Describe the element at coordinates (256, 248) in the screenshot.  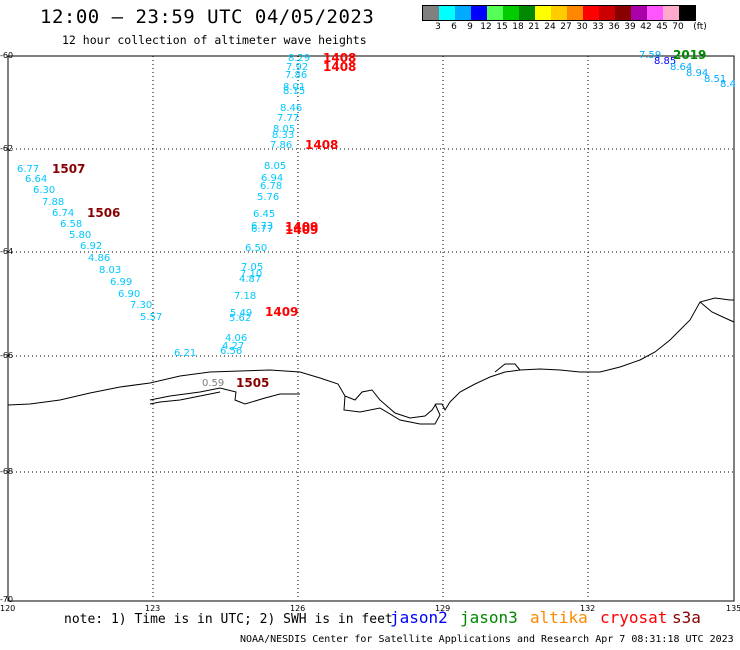
I see `wave-height-label: 6.50` at that location.